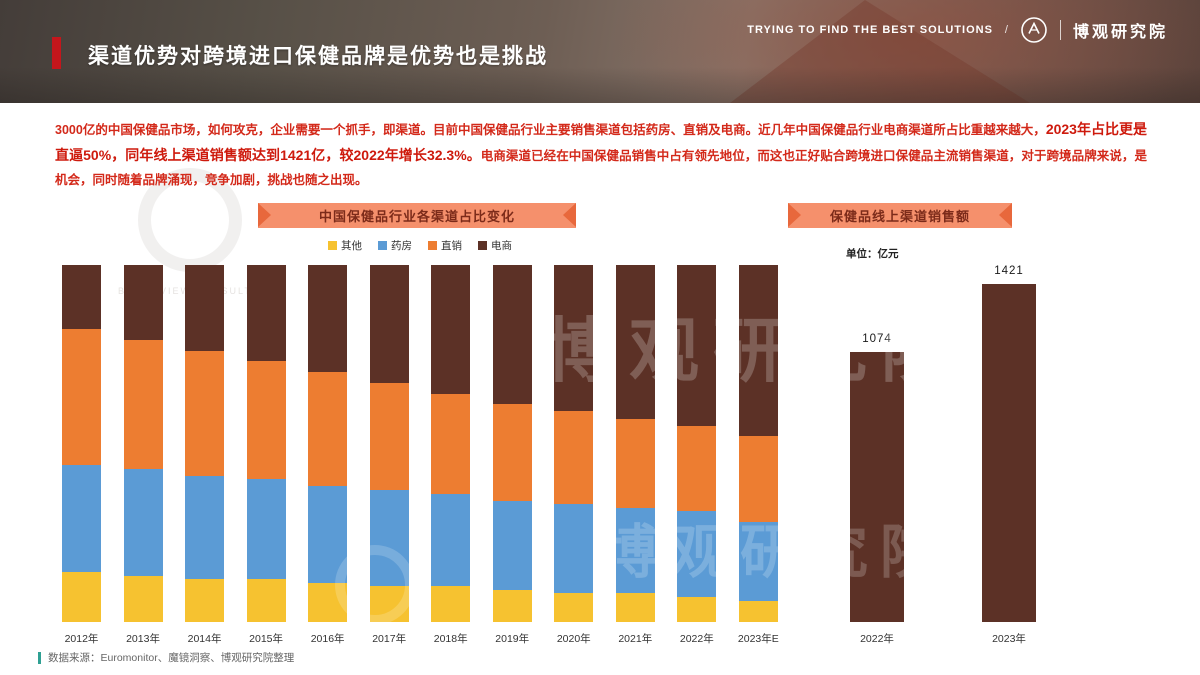  Describe the element at coordinates (501, 246) in the screenshot. I see `legend-label: 电商` at that location.